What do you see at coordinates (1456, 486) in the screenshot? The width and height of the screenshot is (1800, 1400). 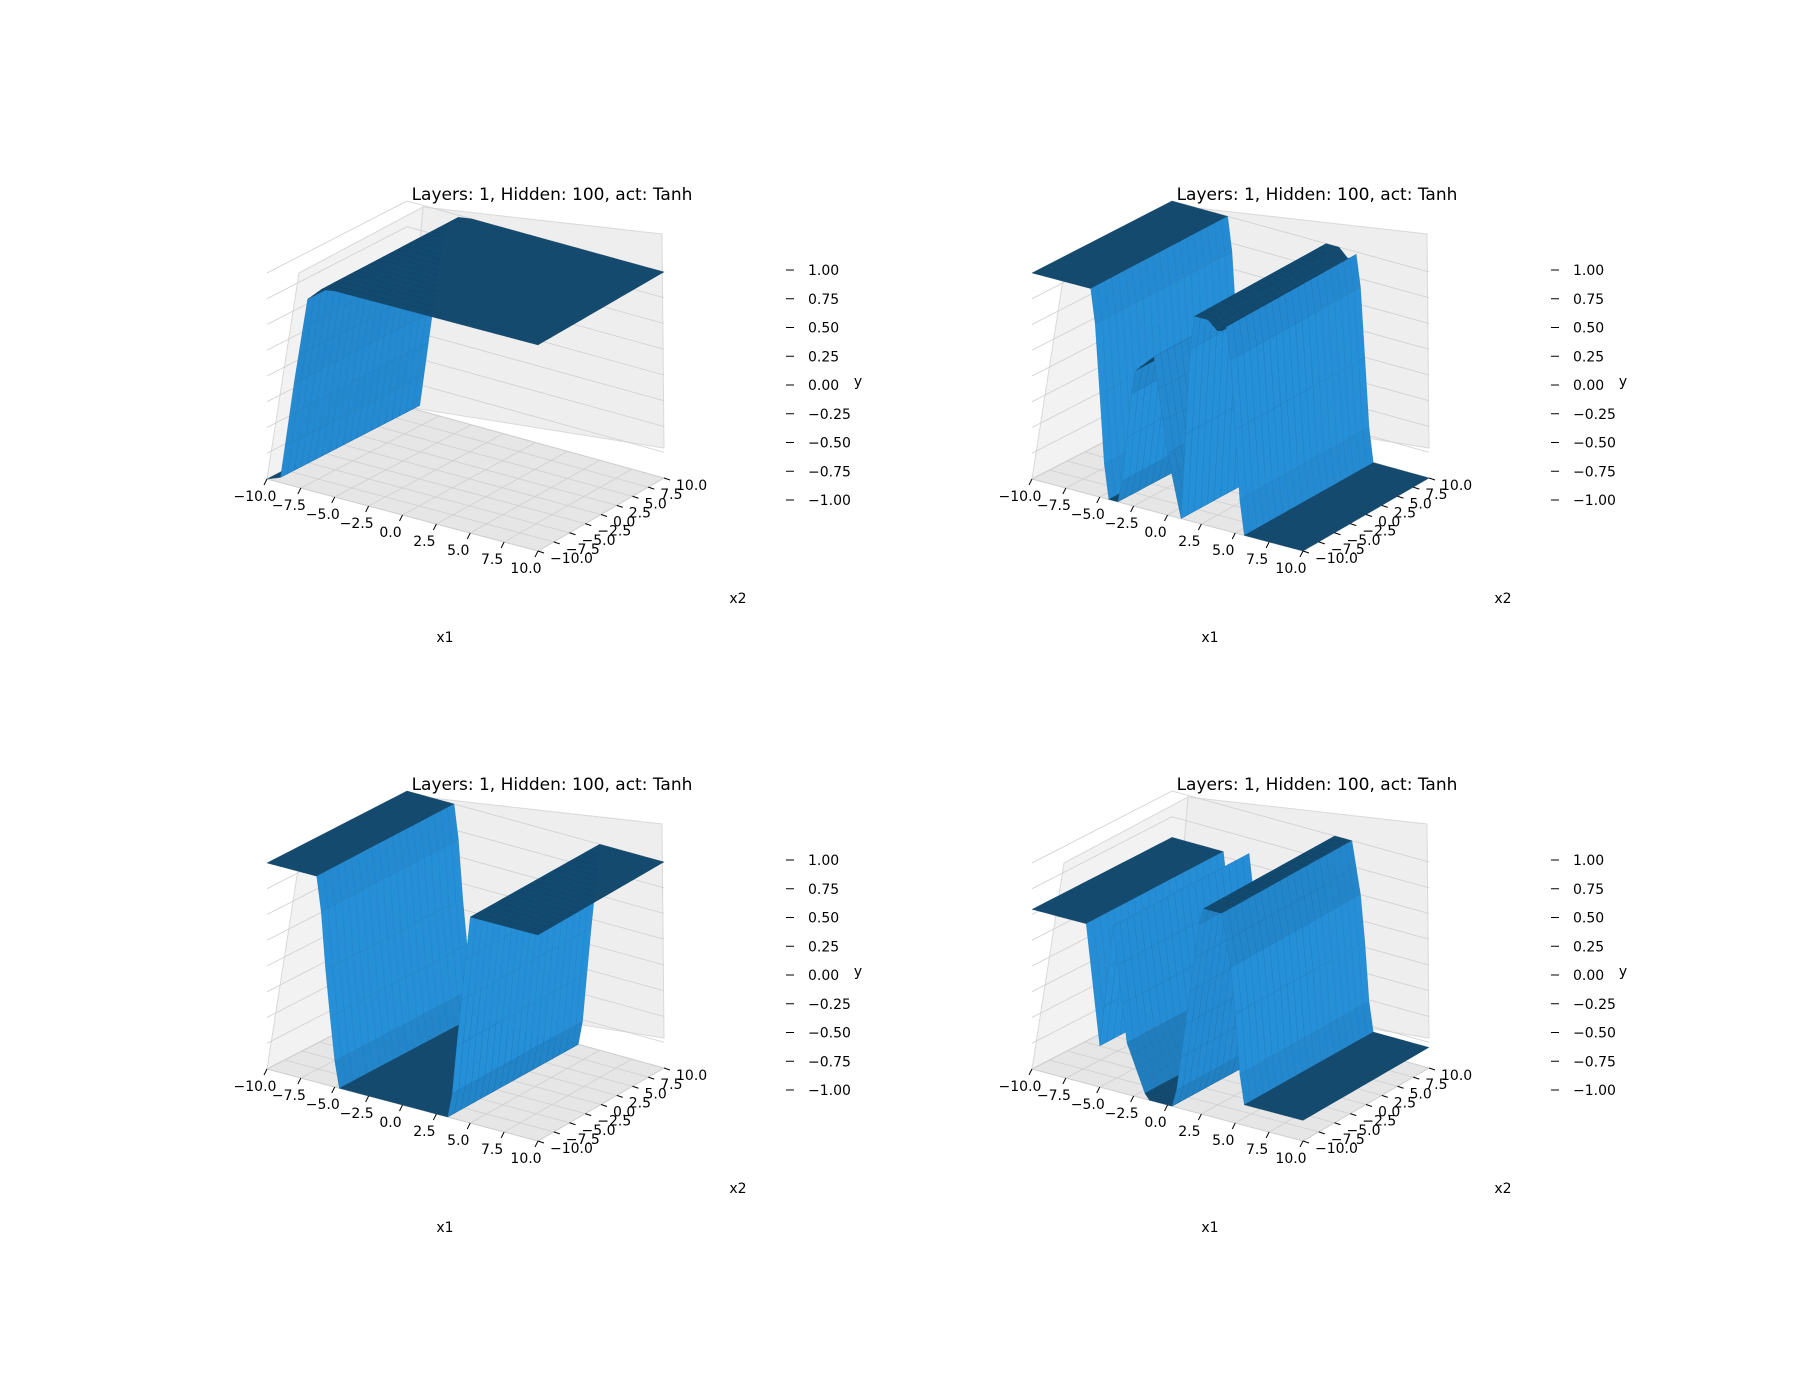 I see `x2-tick-label: 10.0` at bounding box center [1456, 486].